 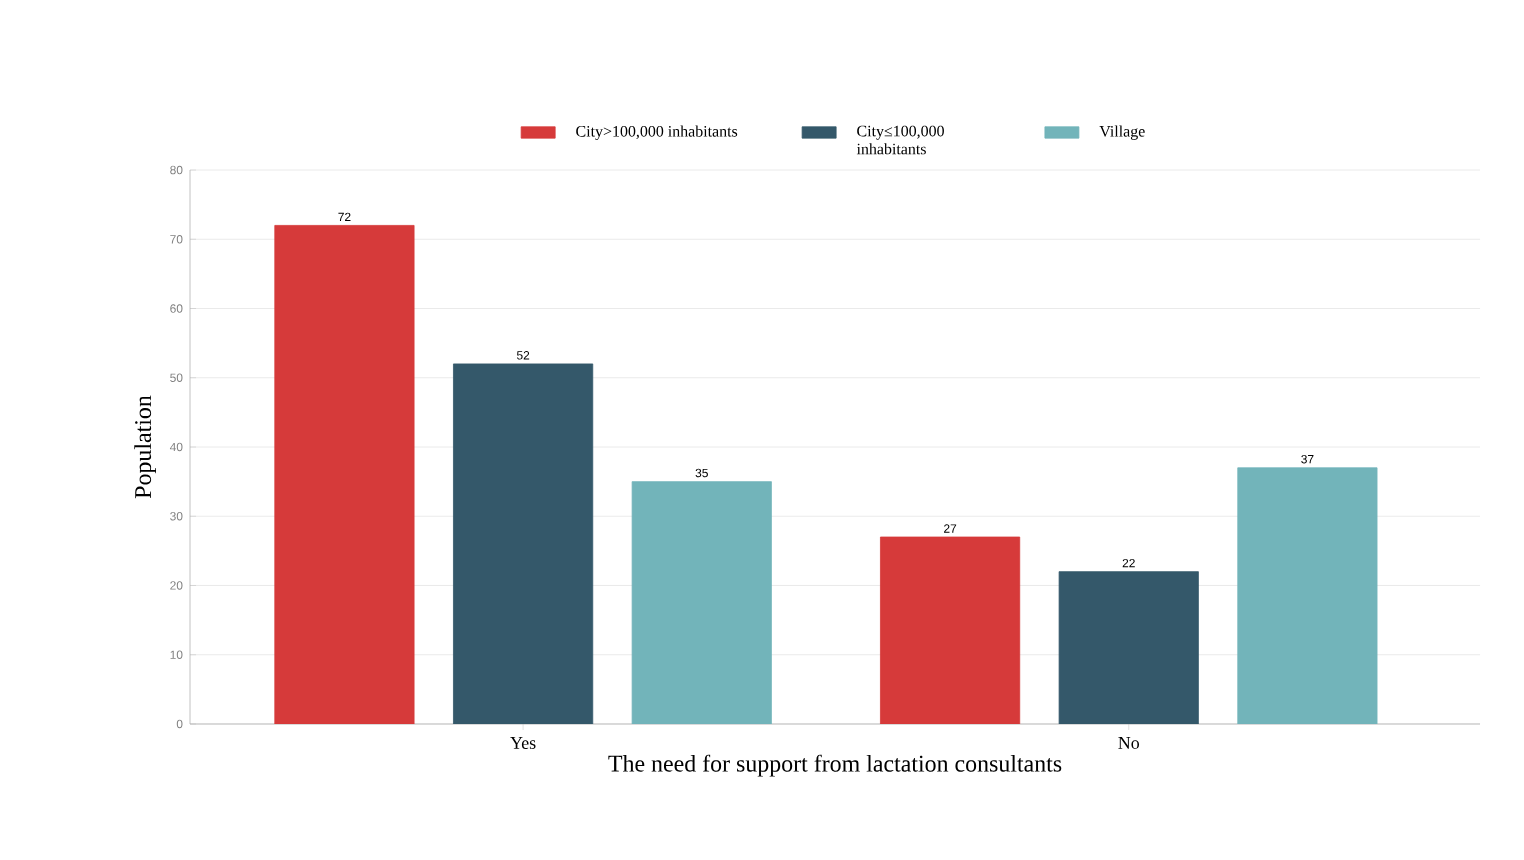 What do you see at coordinates (835, 765) in the screenshot?
I see `x-axis-title: The need for support from lactation consultants` at bounding box center [835, 765].